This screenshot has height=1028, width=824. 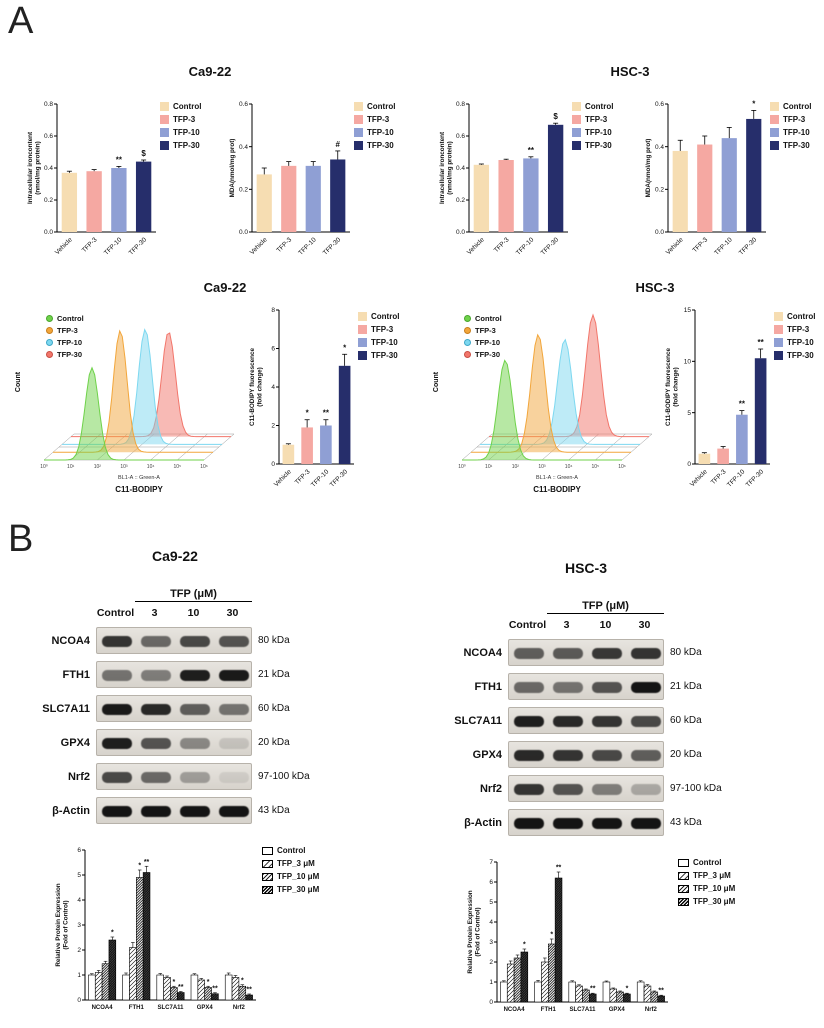 What do you see at coordinates (491, 962) in the screenshot?
I see `svg-text: 2` at bounding box center [491, 962].